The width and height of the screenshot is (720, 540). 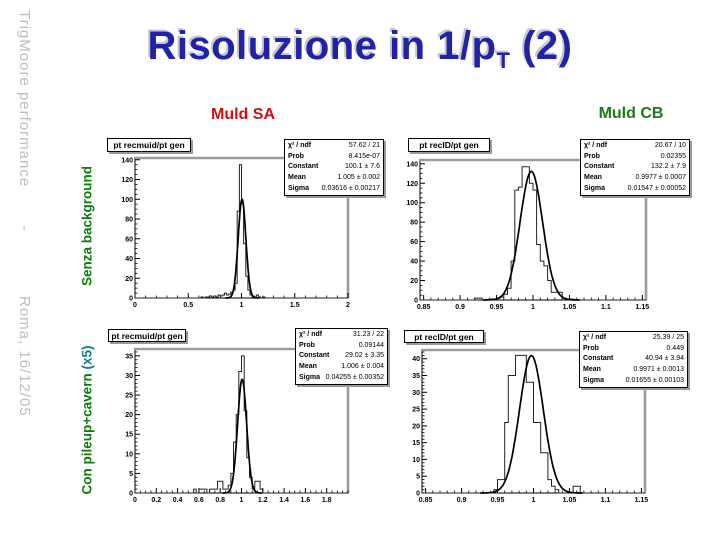 I want to click on svg-text: 0.2, so click(x=156, y=500).